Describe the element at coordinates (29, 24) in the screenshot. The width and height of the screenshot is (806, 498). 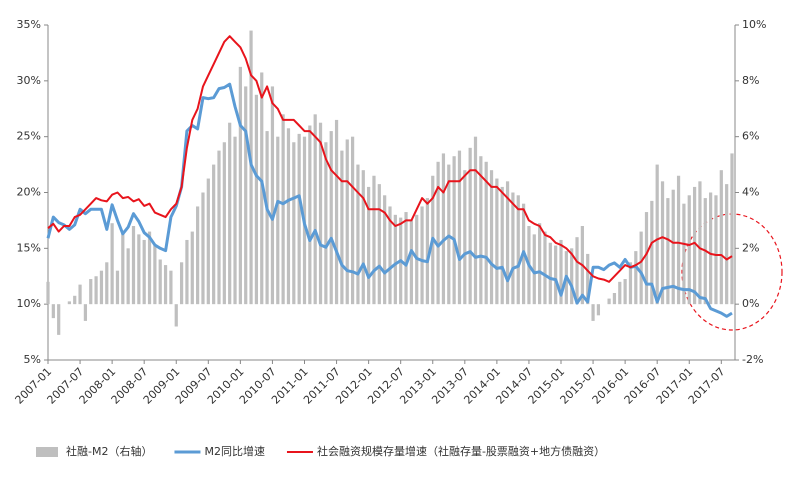
I see `y-tick-label: 35%` at that location.